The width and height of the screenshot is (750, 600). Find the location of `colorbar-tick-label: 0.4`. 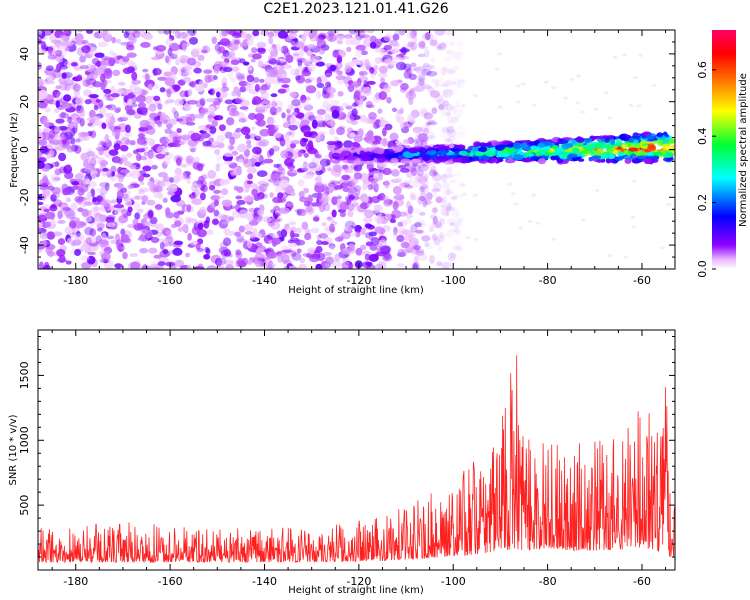

colorbar-tick-label: 0.4 is located at coordinates (702, 136).